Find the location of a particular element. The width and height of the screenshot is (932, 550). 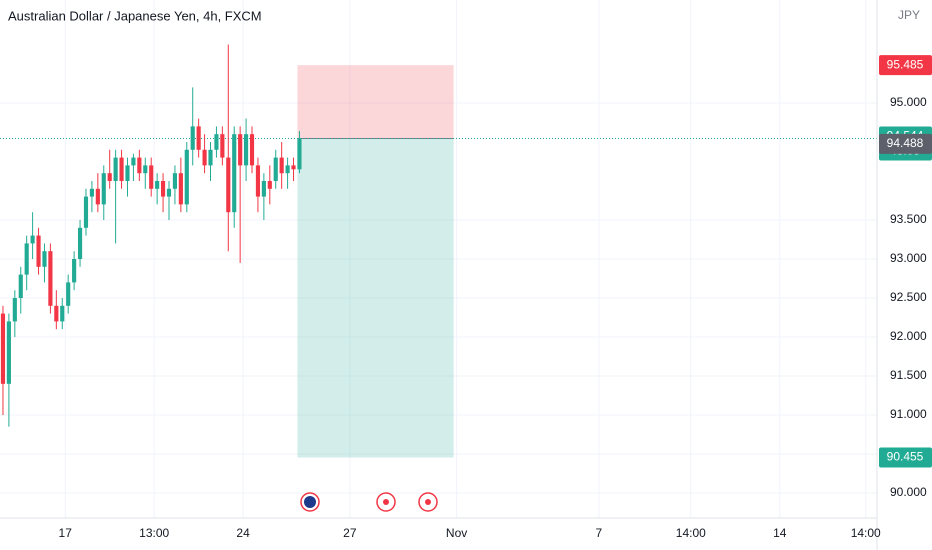

y-tick-label: 91.500 is located at coordinates (908, 375).